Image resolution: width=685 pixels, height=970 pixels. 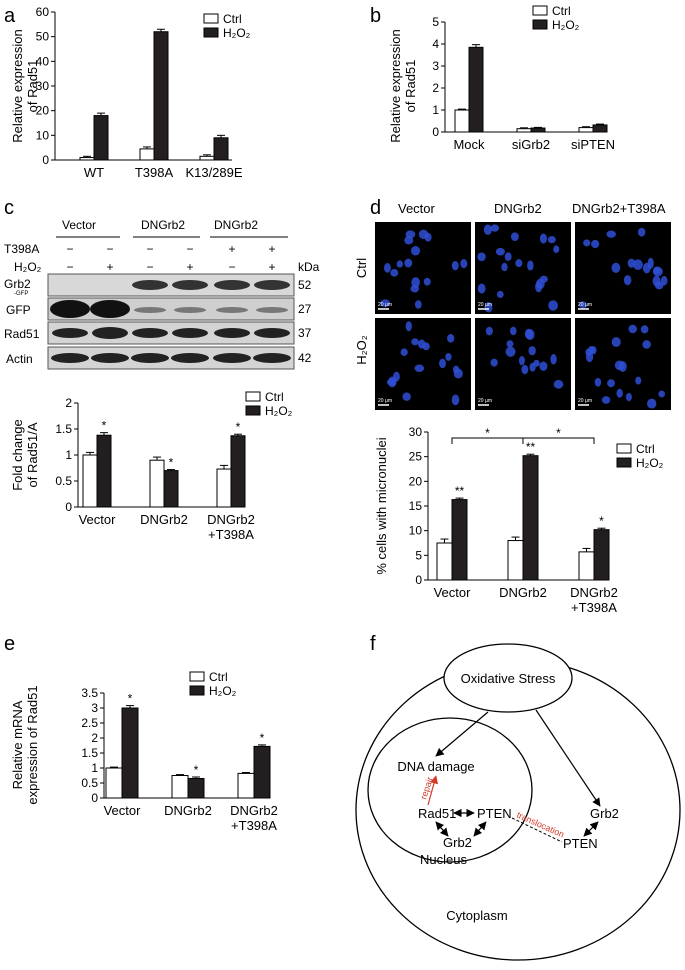 What do you see at coordinates (450, 790) in the screenshot?
I see `nucleus-outline` at bounding box center [450, 790].